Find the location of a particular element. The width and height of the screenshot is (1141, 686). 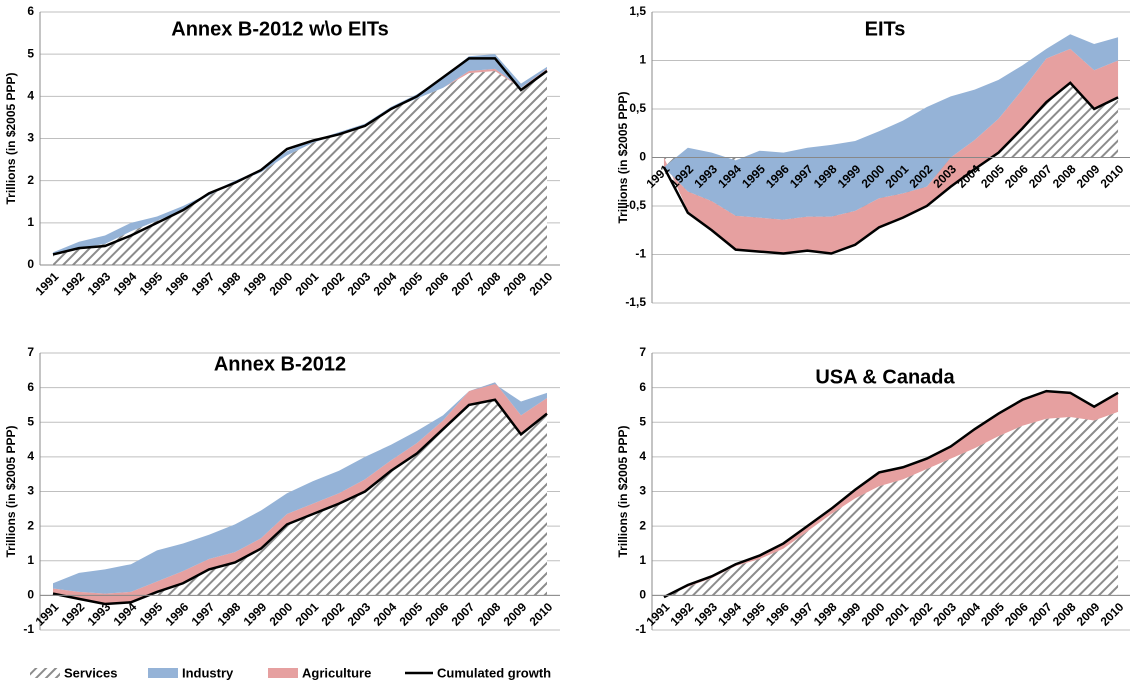

chart-title: EITs is located at coordinates (885, 29).